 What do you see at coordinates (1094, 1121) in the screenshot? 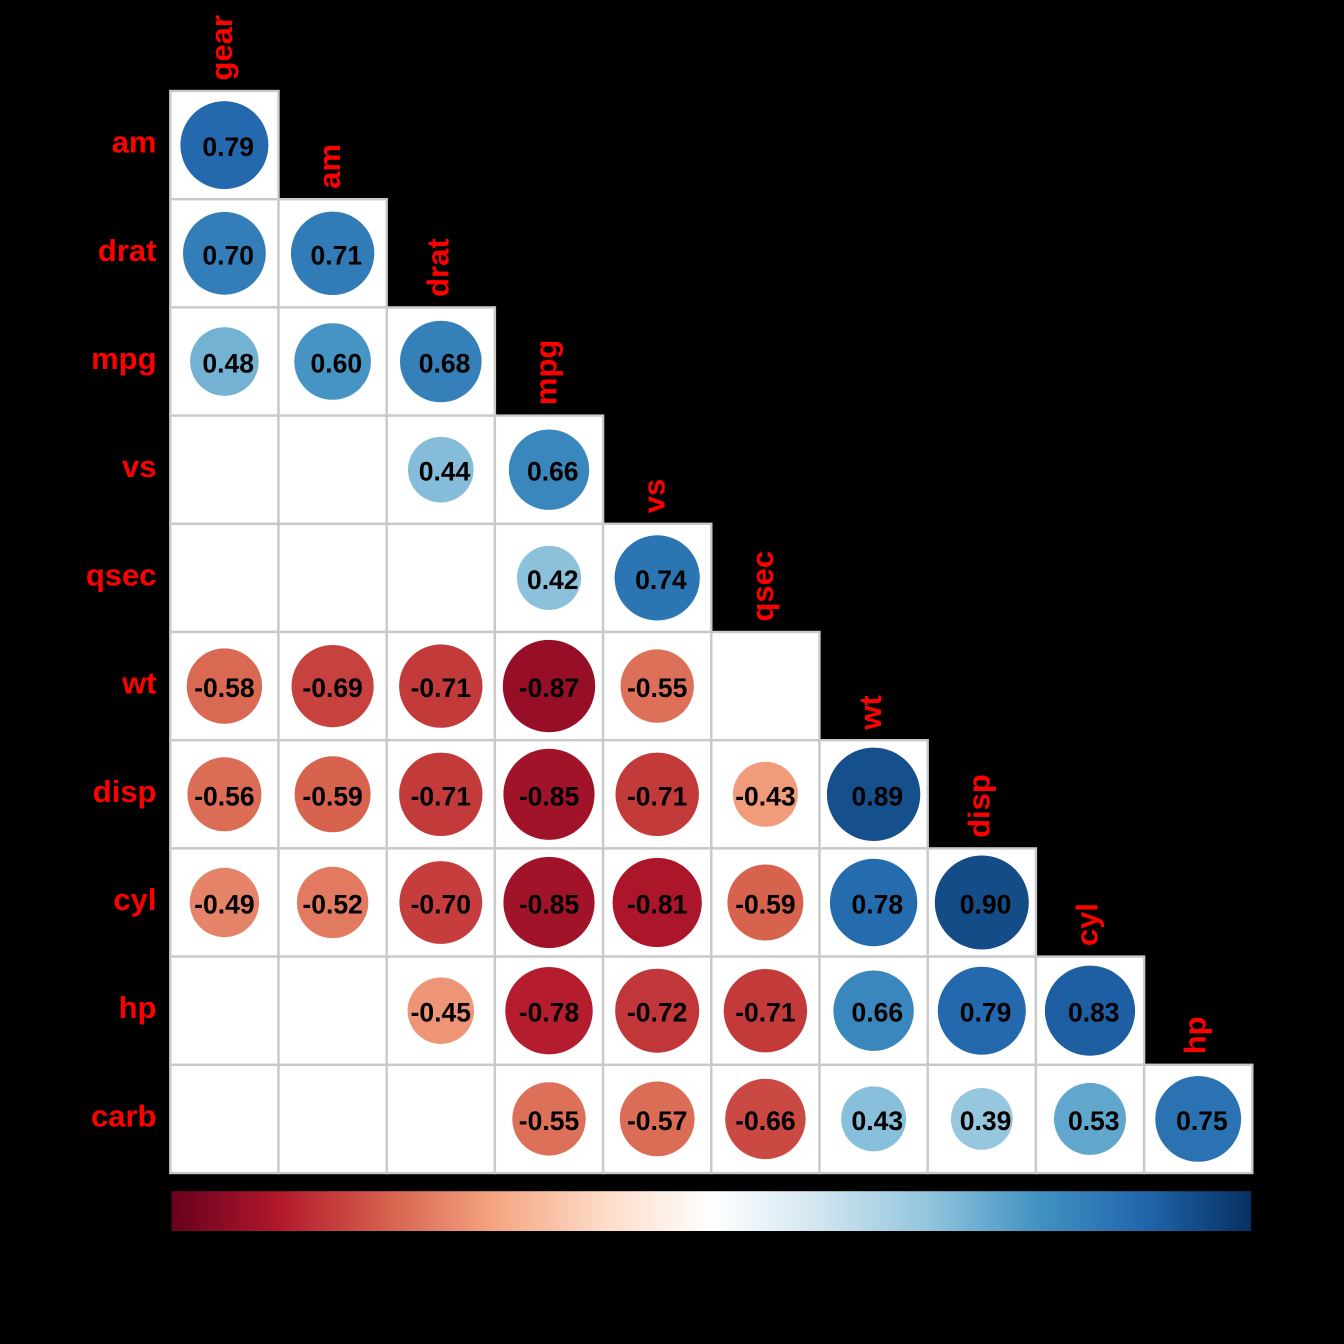
I see `svg-text: 0.53` at bounding box center [1094, 1121].